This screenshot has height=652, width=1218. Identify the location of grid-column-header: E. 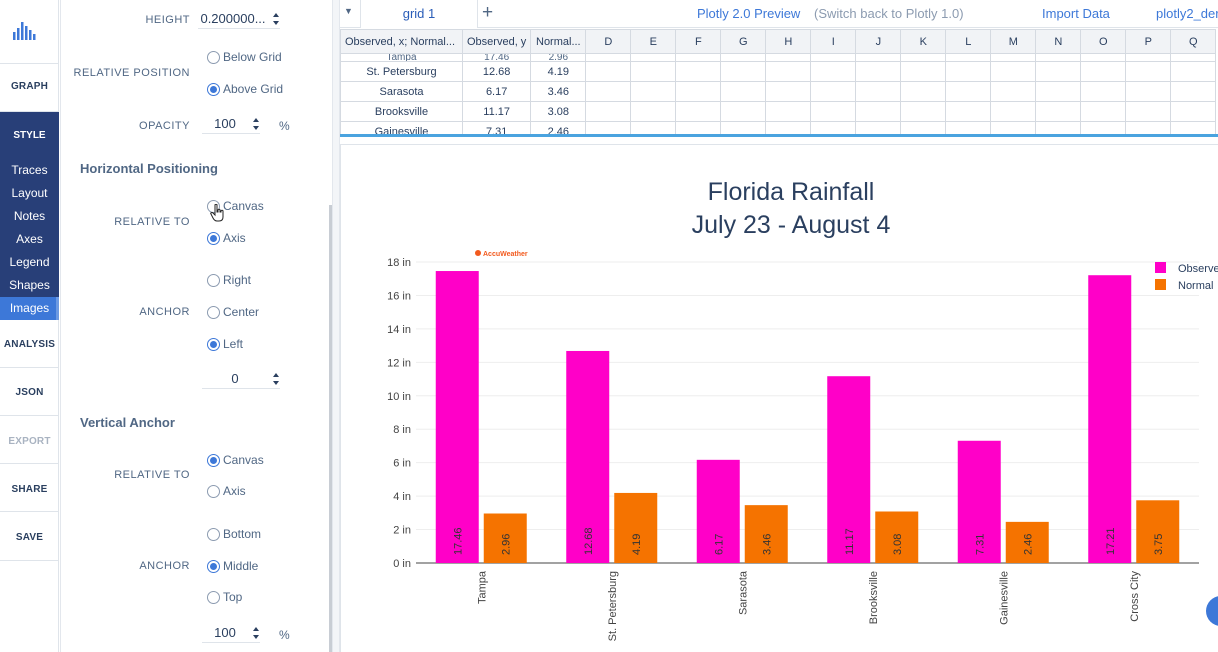
(653, 41).